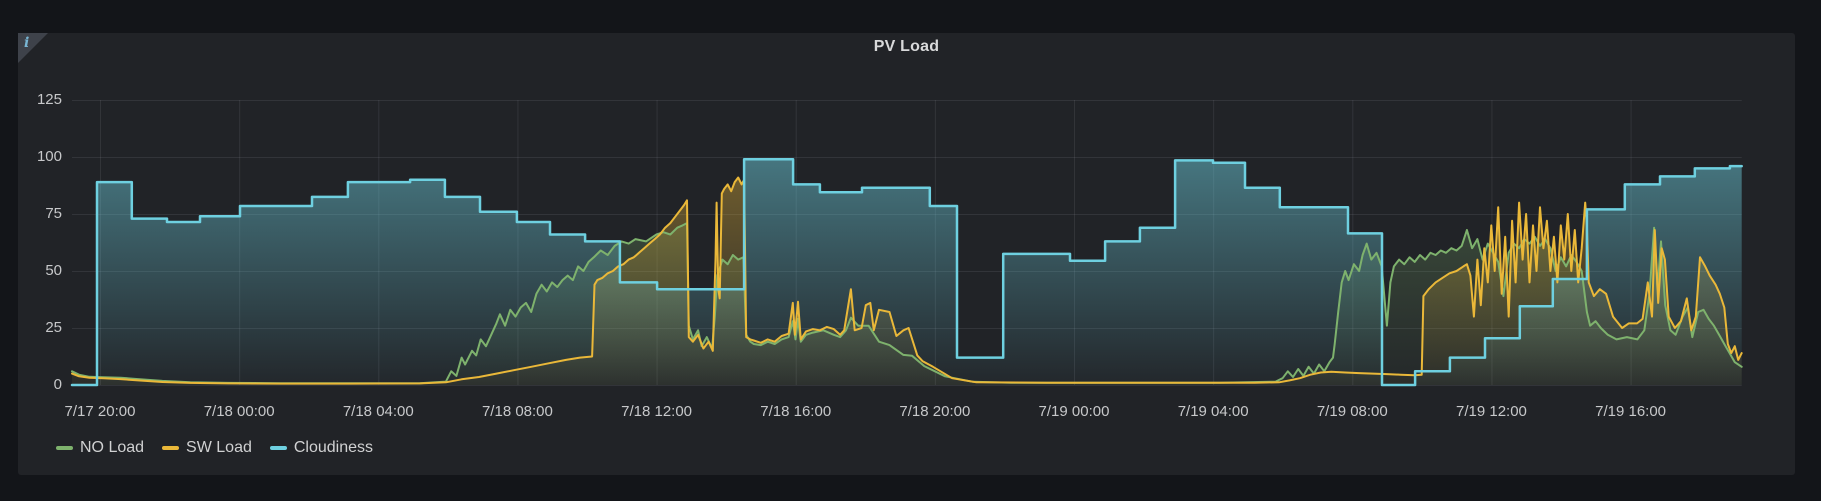 The image size is (1821, 501). What do you see at coordinates (935, 411) in the screenshot?
I see `x-tick-label: 7/18 20:00` at bounding box center [935, 411].